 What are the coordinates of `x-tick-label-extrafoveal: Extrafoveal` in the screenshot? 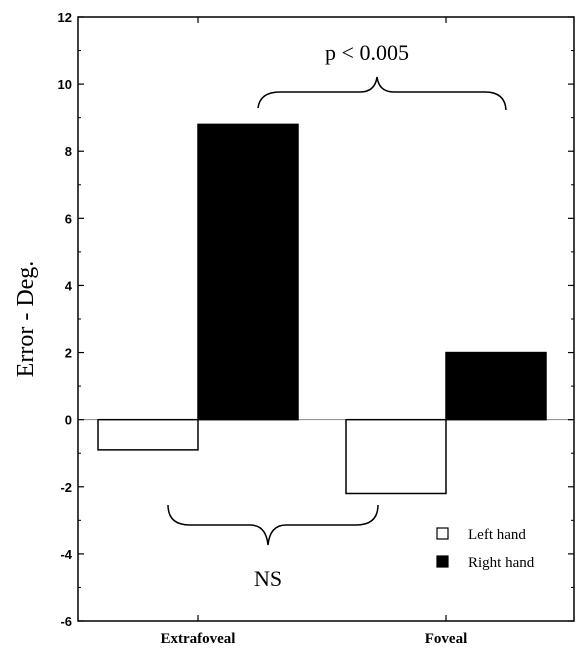 It's located at (198, 639).